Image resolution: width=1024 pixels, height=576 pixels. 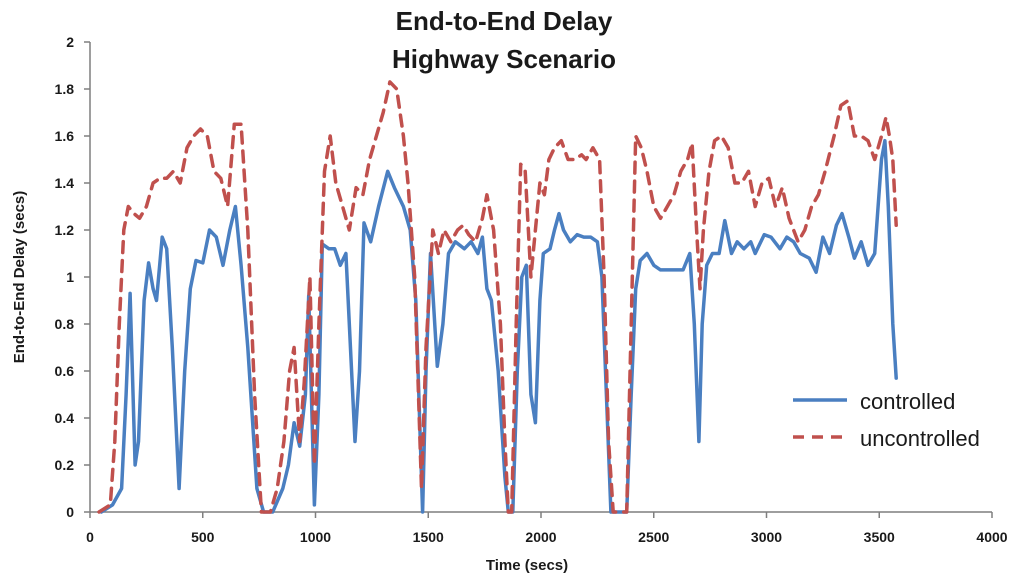 I want to click on x-tick-label: 3500, so click(x=879, y=537).